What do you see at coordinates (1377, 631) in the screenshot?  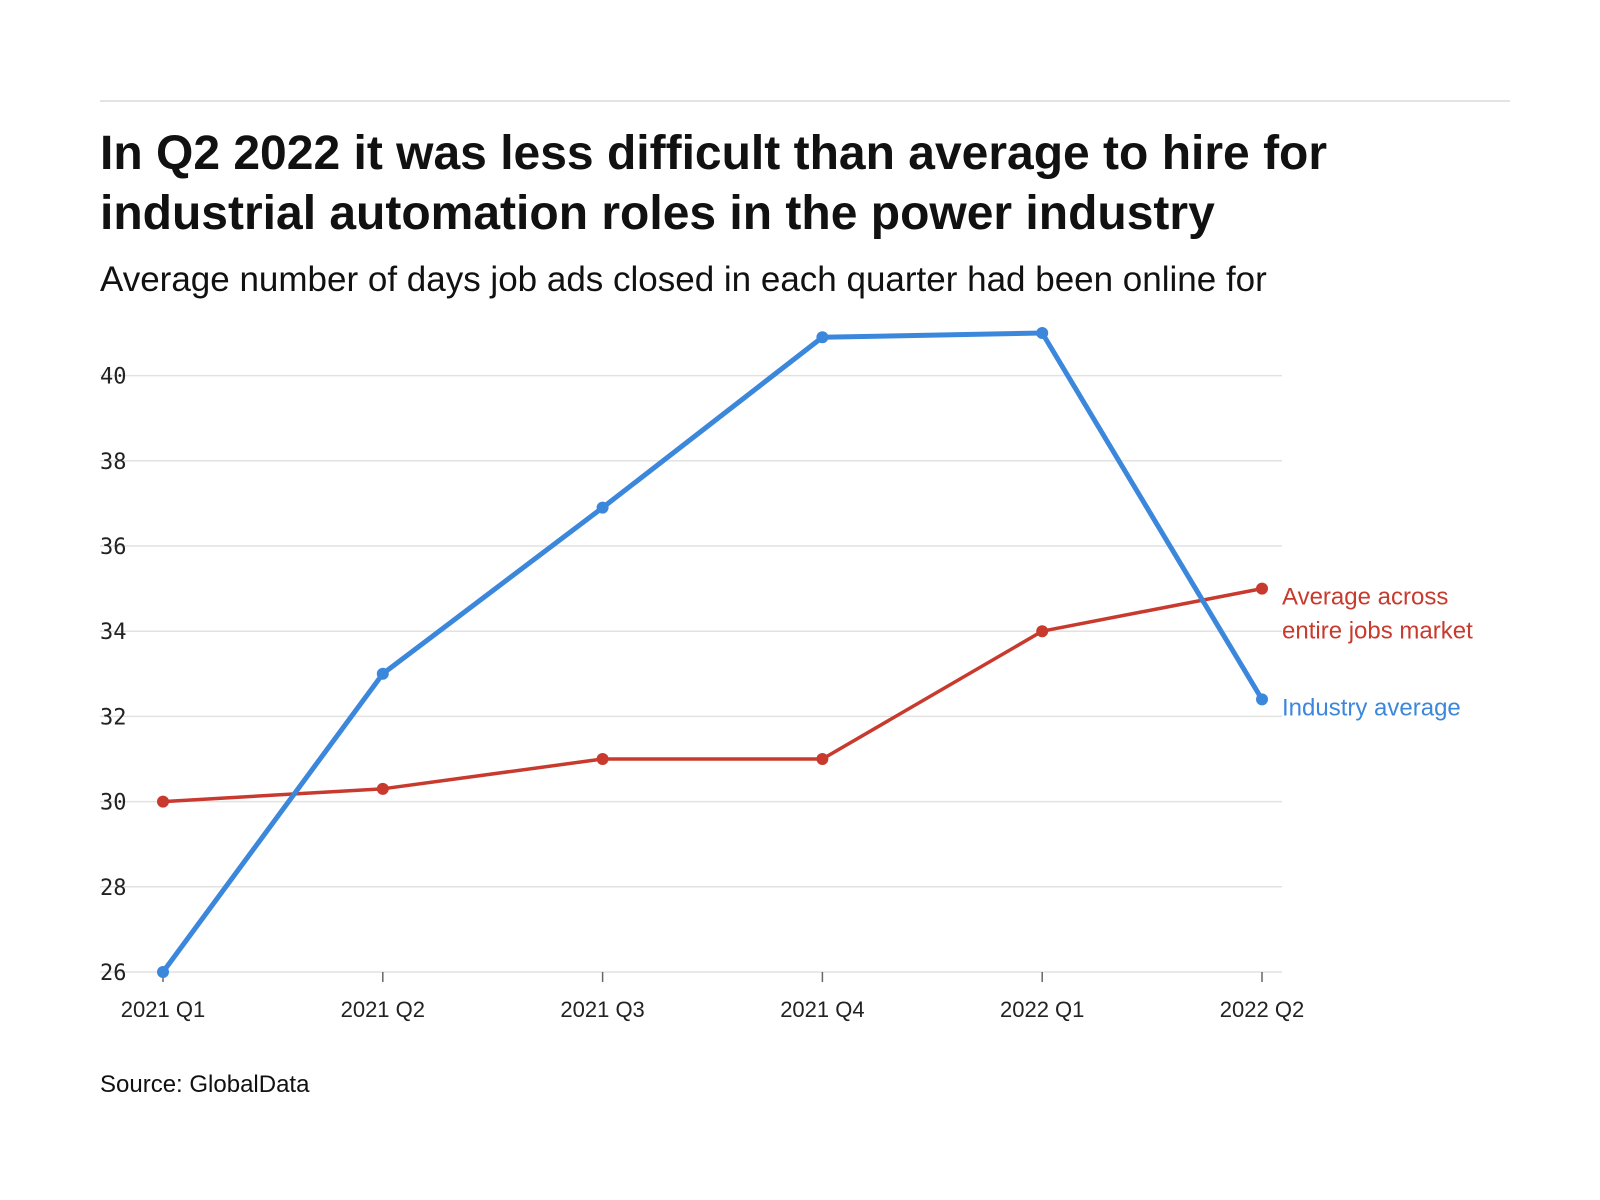 I see `series-label-1-line-1: entire jobs market` at bounding box center [1377, 631].